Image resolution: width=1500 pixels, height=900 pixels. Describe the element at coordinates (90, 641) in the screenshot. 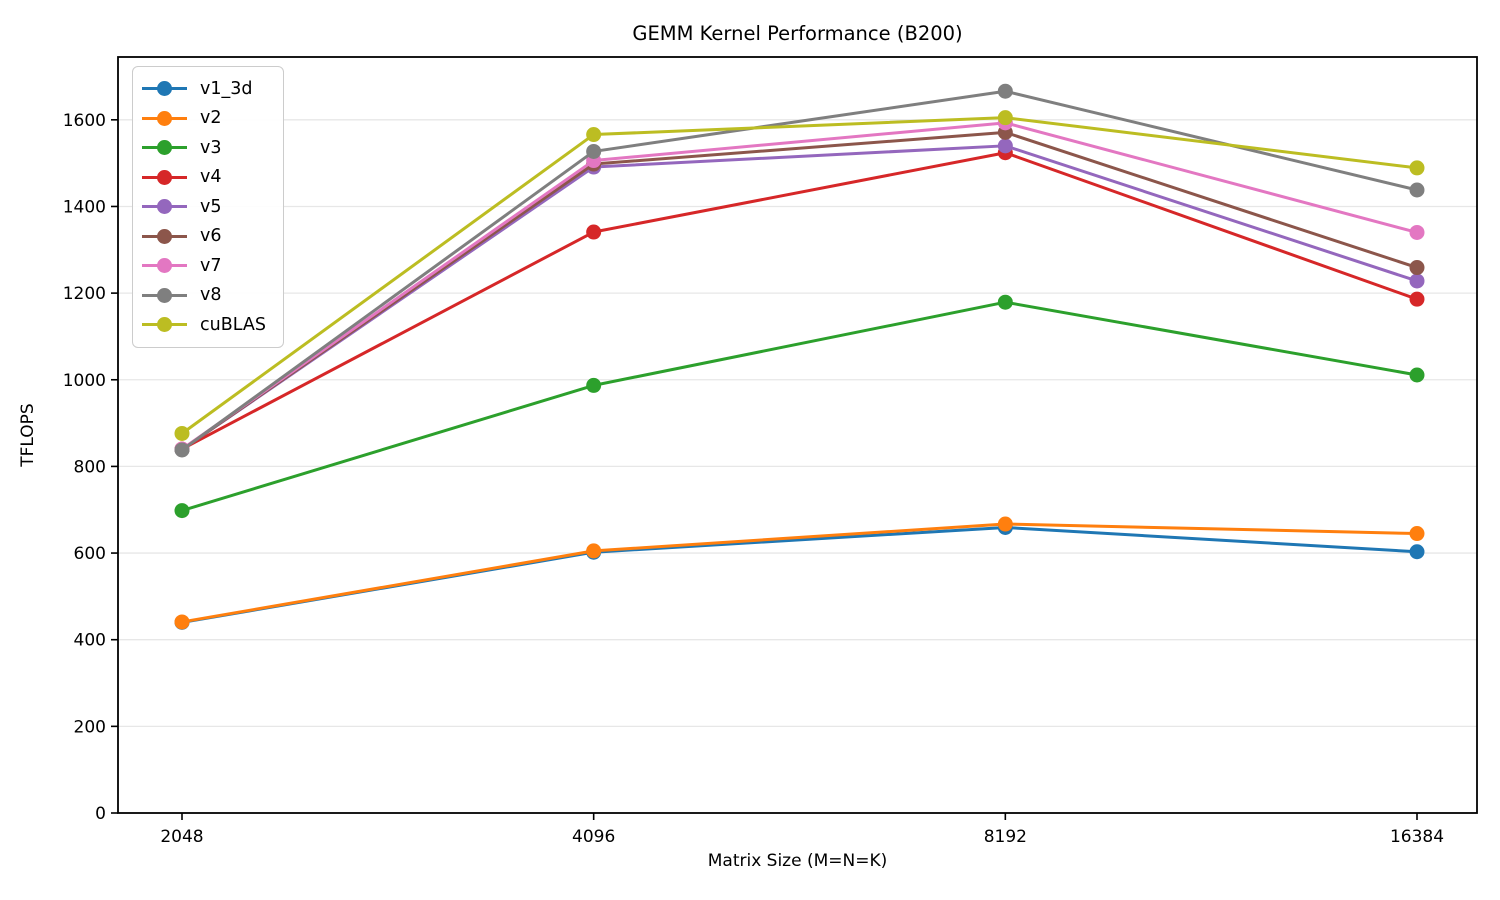

I see `y-tick-label: 400` at that location.